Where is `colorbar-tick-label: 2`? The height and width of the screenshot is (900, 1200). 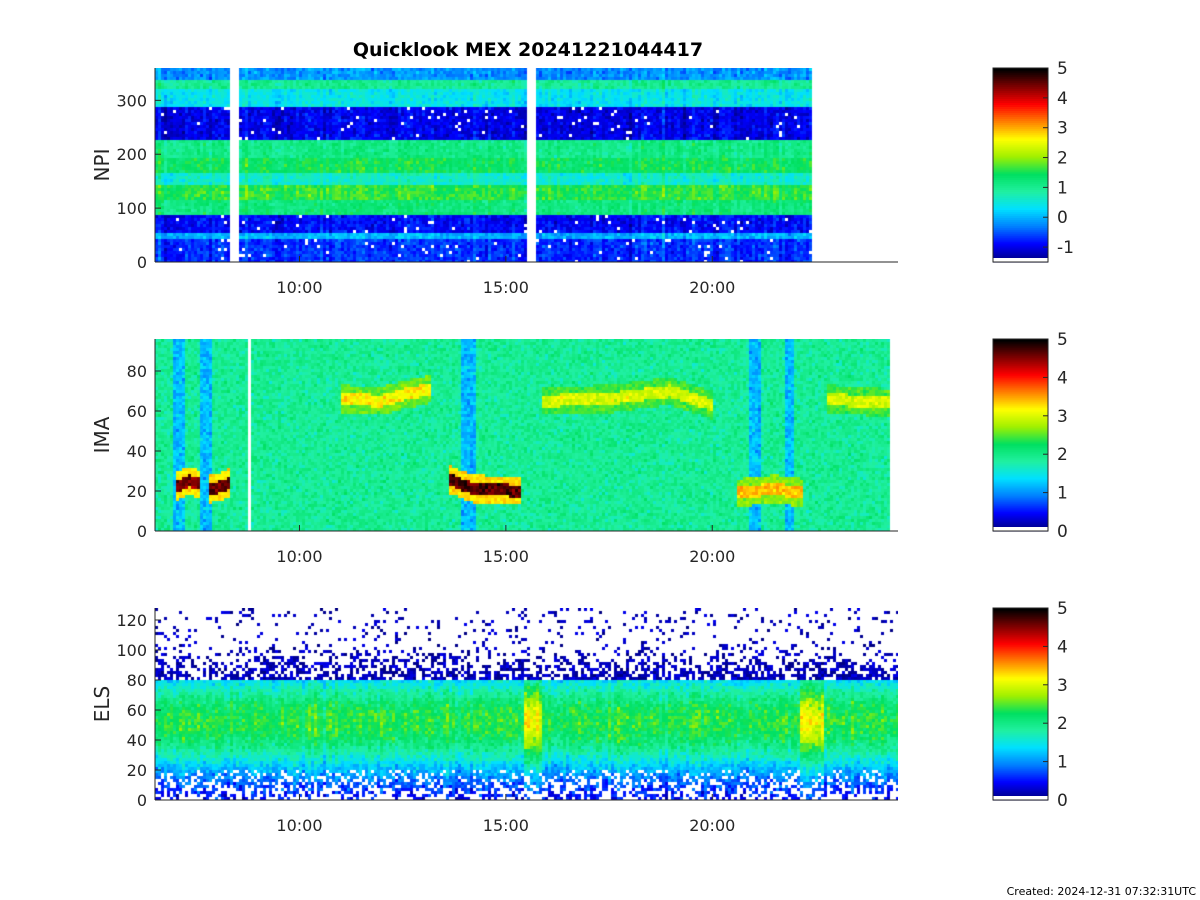 colorbar-tick-label: 2 is located at coordinates (1062, 455).